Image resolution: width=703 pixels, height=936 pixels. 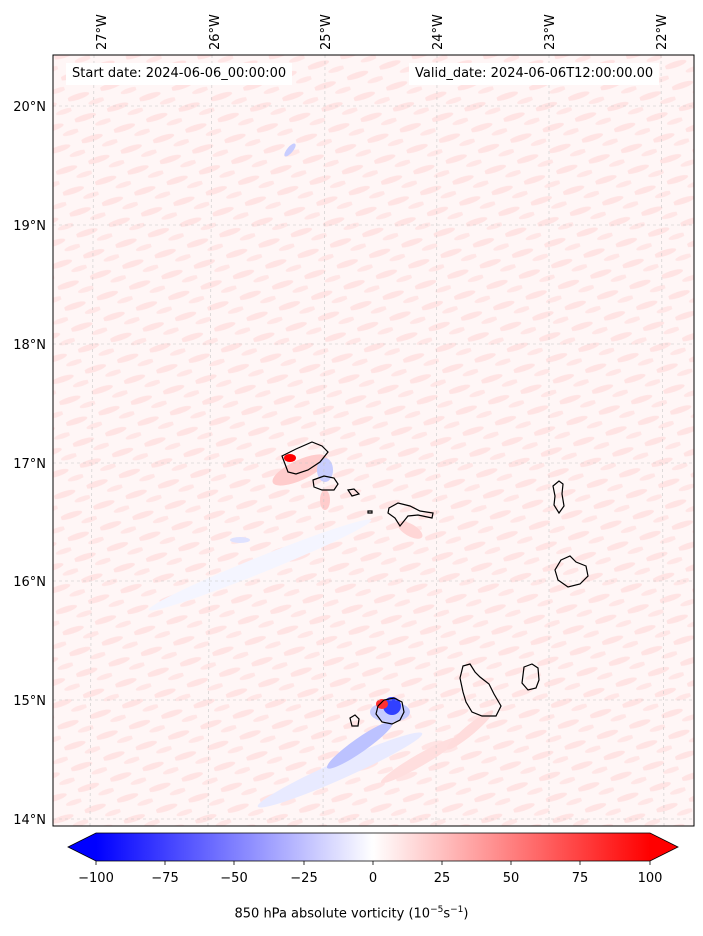 I want to click on island-branco, so click(x=370, y=512).